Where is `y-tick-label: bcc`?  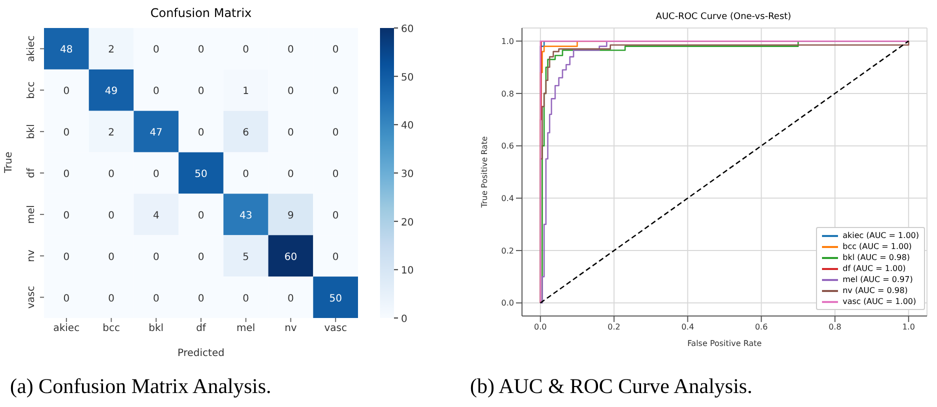
y-tick-label: bcc is located at coordinates (31, 90).